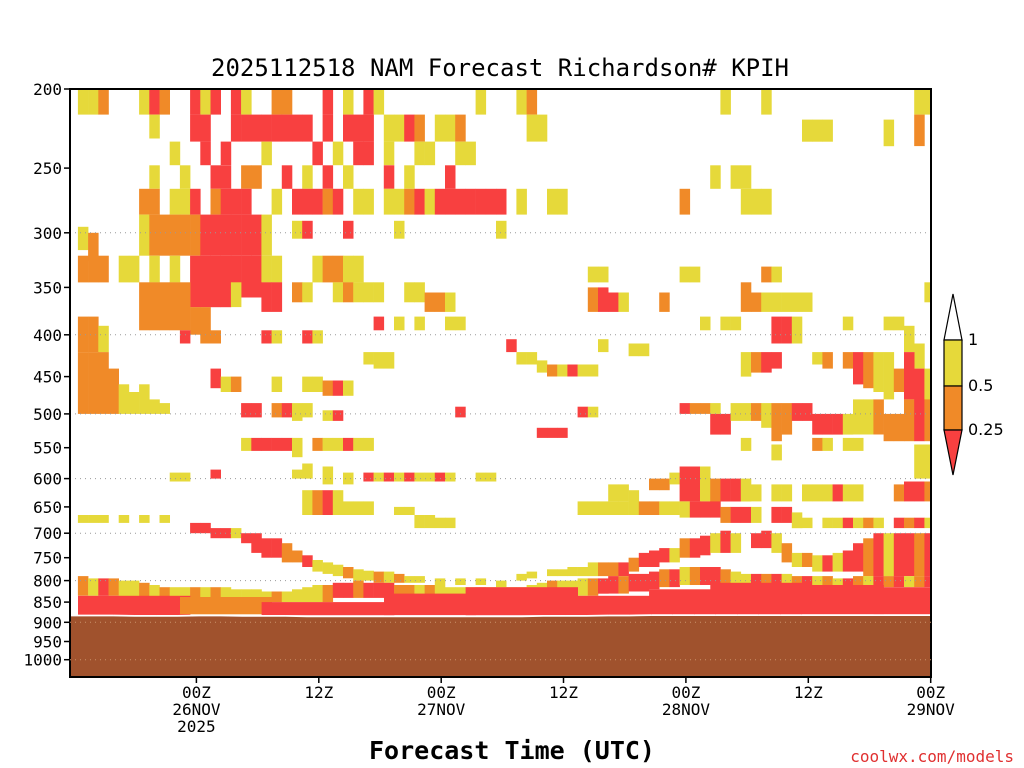 Image resolution: width=1024 pixels, height=768 pixels. I want to click on credit-link: coolwx.com/models, so click(932, 756).